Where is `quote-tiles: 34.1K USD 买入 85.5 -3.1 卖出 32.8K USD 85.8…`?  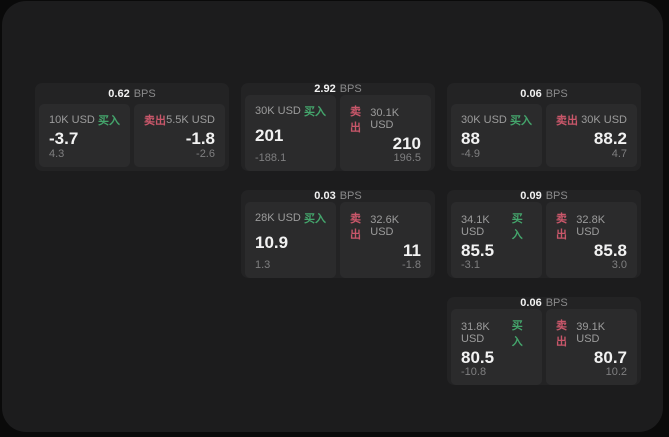
quote-tiles: 34.1K USD 买入 85.5 -3.1 卖出 32.8K USD 85.8… is located at coordinates (544, 240).